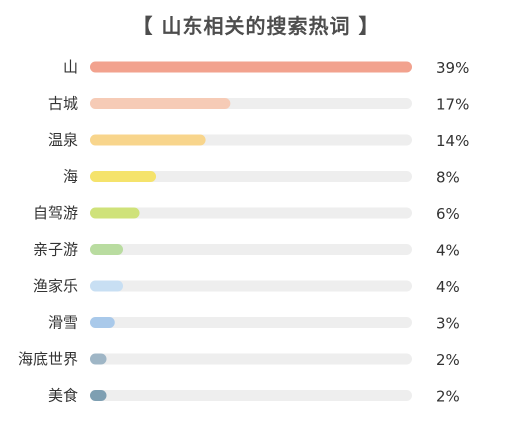 This screenshot has height=429, width=512. What do you see at coordinates (48, 359) in the screenshot?
I see `category-label: 海底世界` at bounding box center [48, 359].